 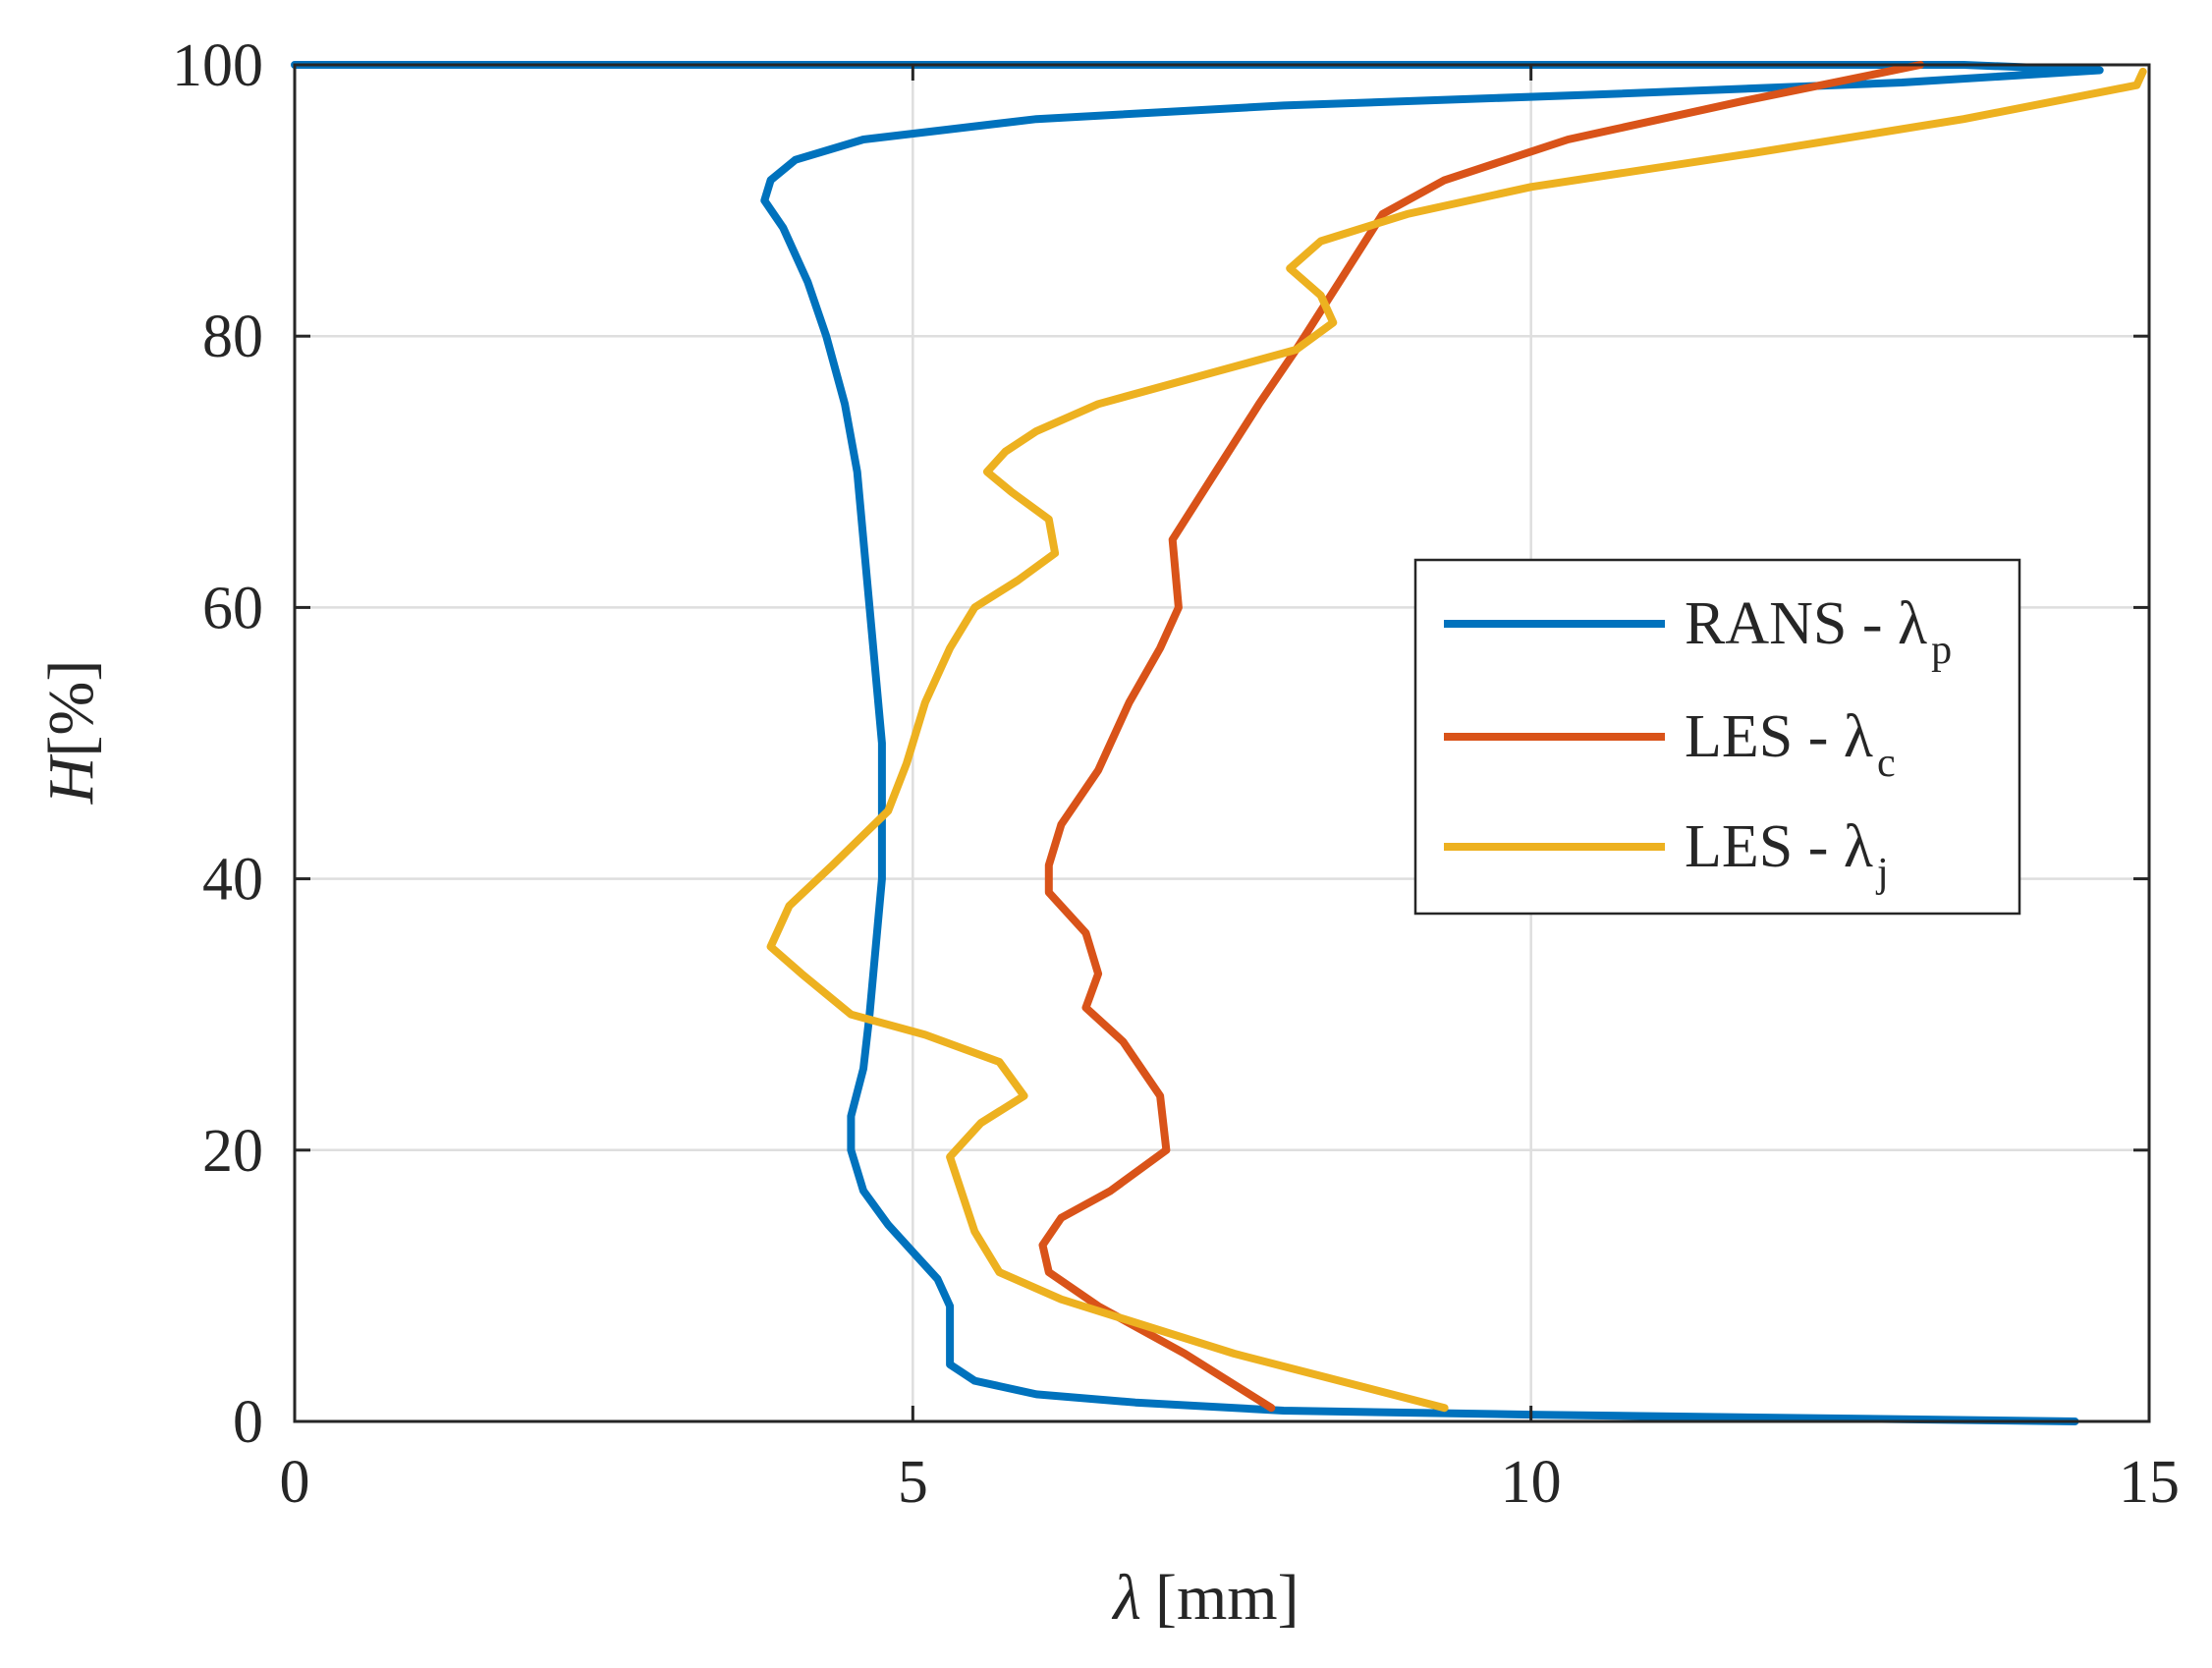 What do you see at coordinates (248, 1423) in the screenshot?
I see `y-tick-label: 0` at bounding box center [248, 1423].